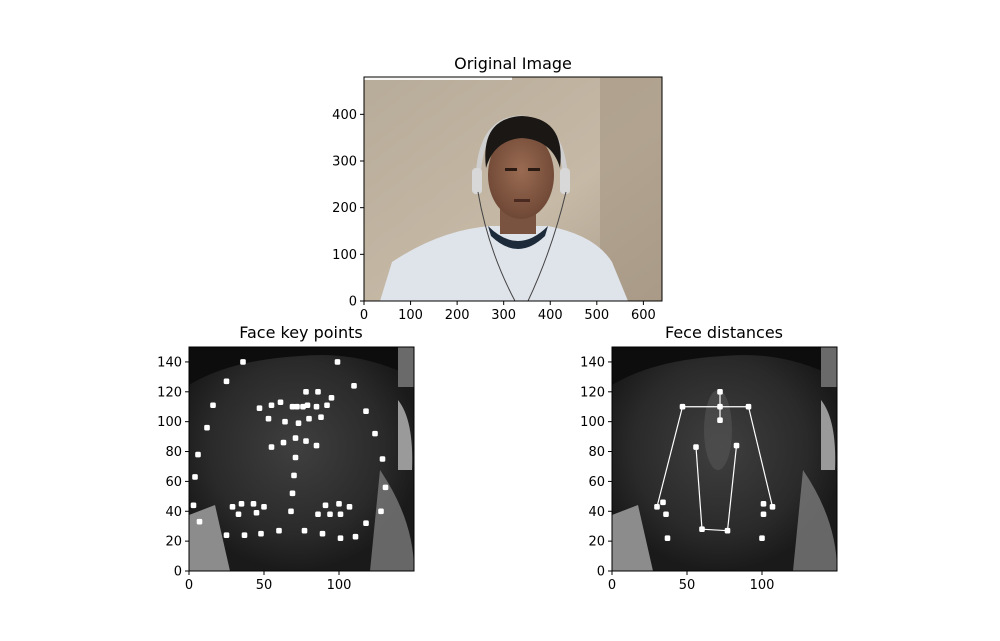  I want to click on keypoints-face-image, so click(301, 459).